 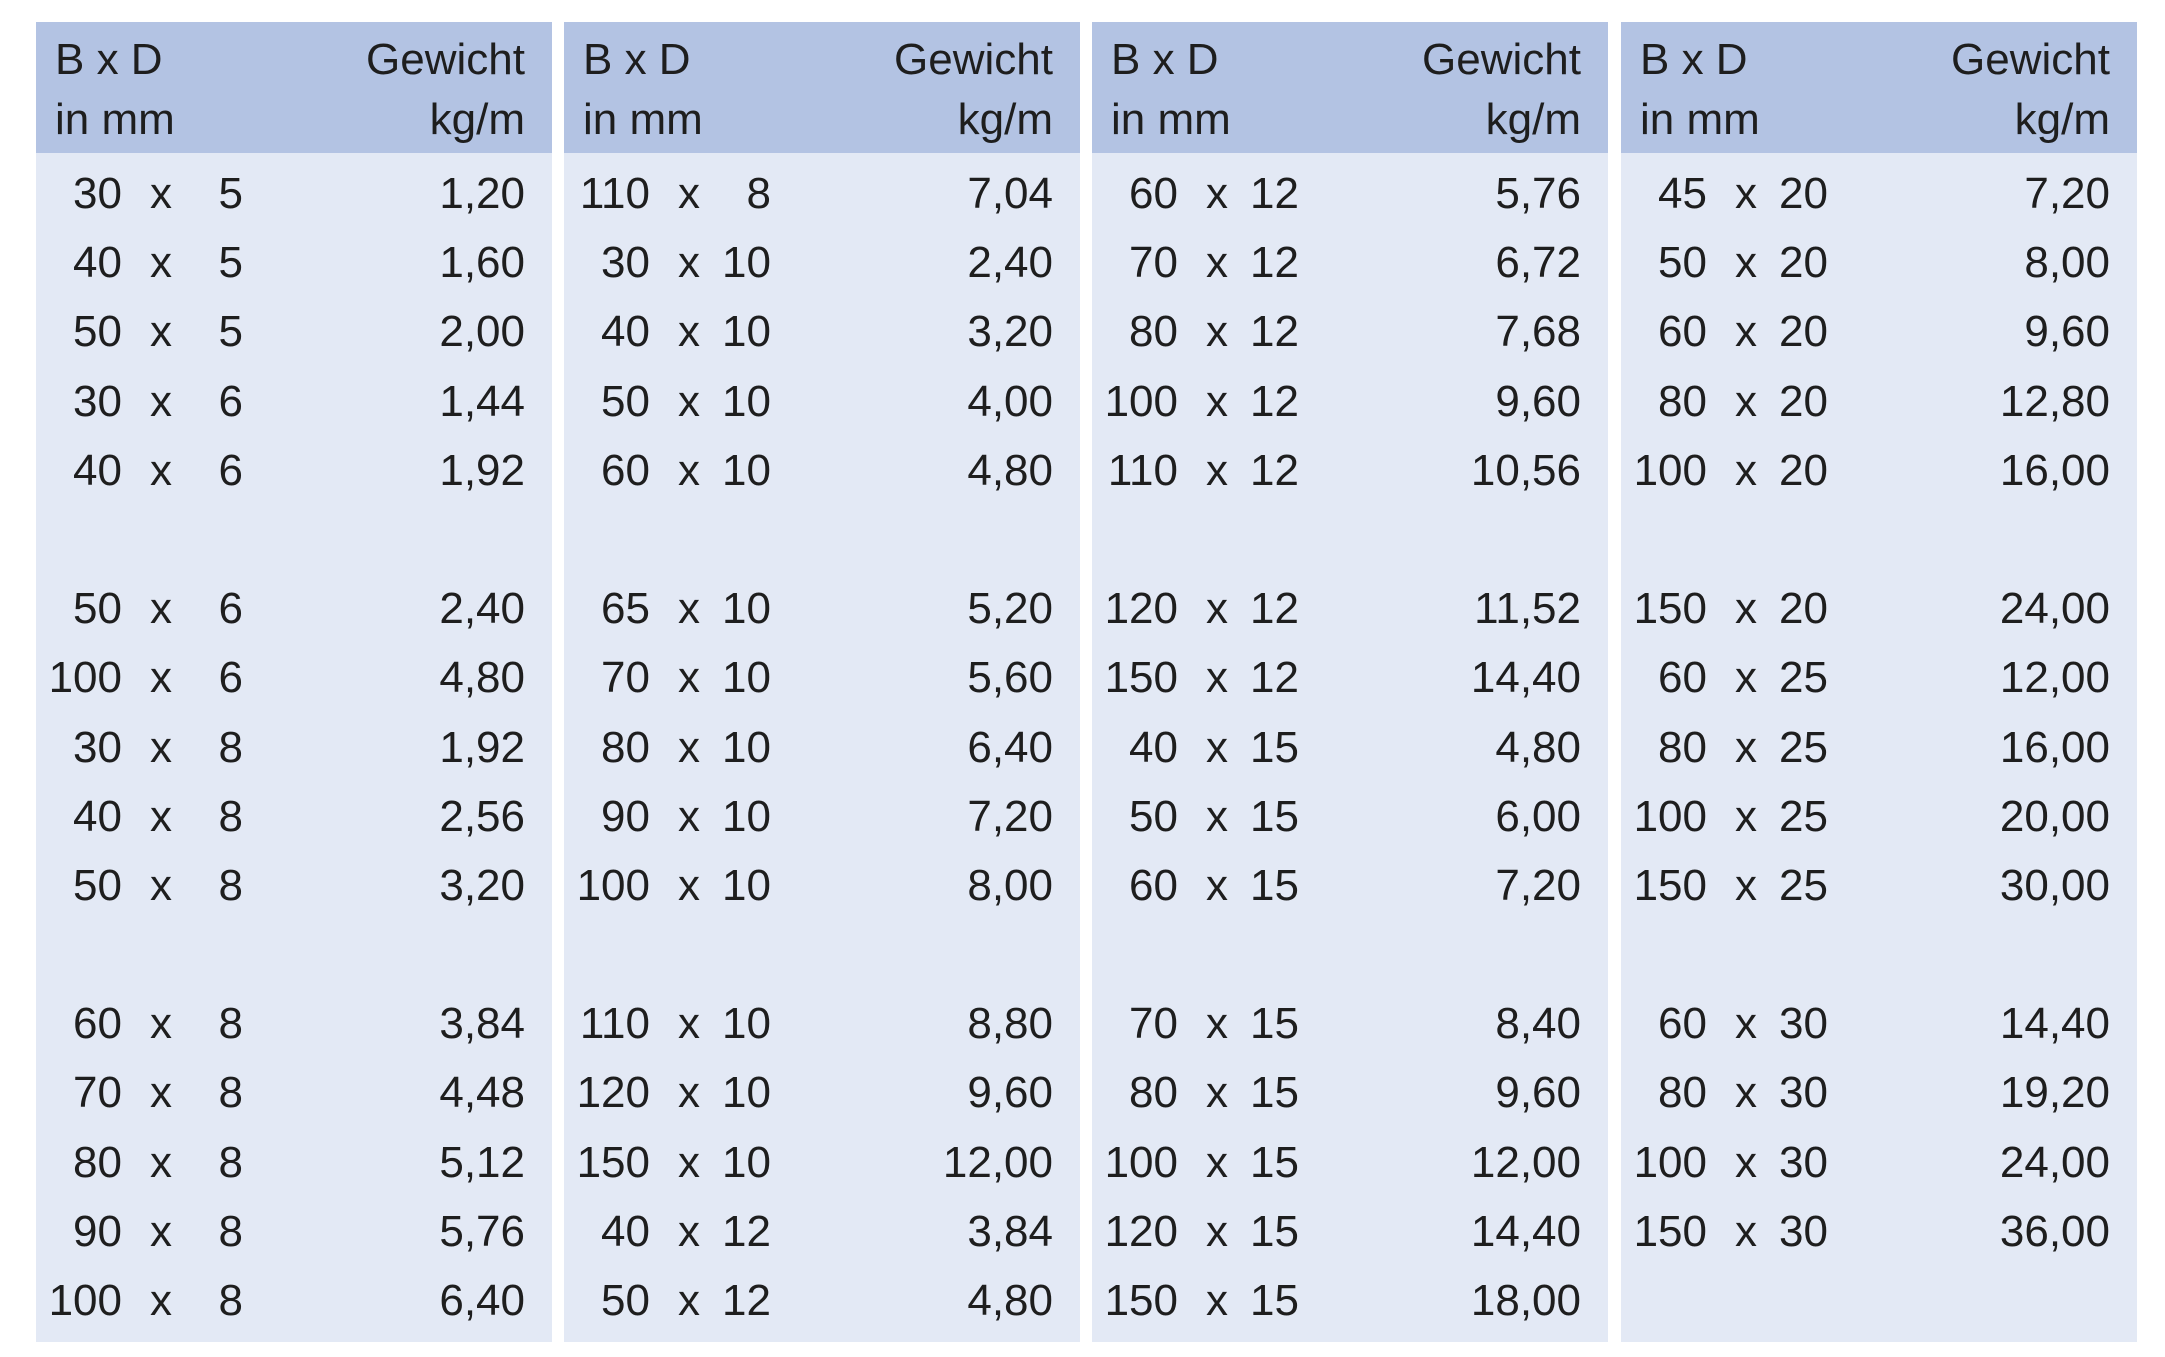 What do you see at coordinates (1350, 747) in the screenshot?
I see `table-row: 40 x 15 4,80` at bounding box center [1350, 747].